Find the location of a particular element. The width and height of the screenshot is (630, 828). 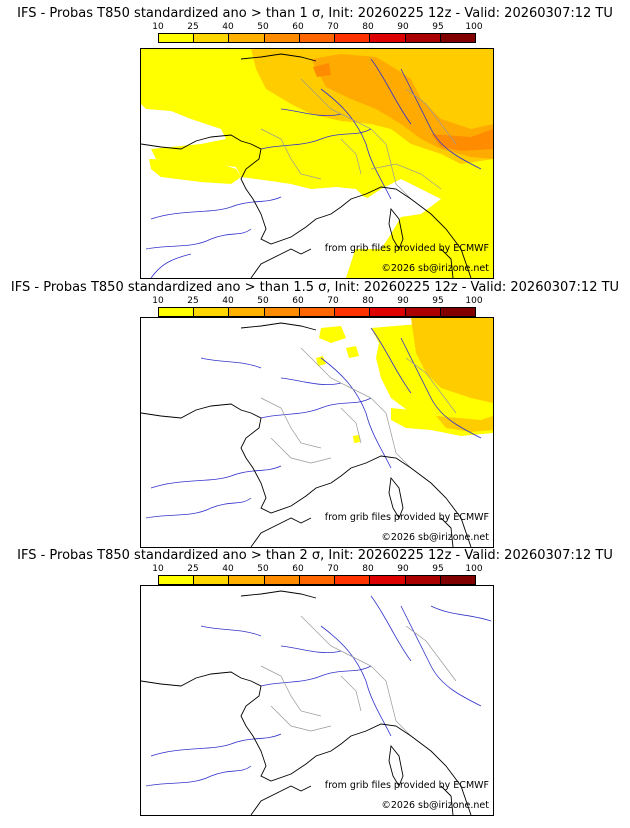

probability-area-mid is located at coordinates (452, 360).